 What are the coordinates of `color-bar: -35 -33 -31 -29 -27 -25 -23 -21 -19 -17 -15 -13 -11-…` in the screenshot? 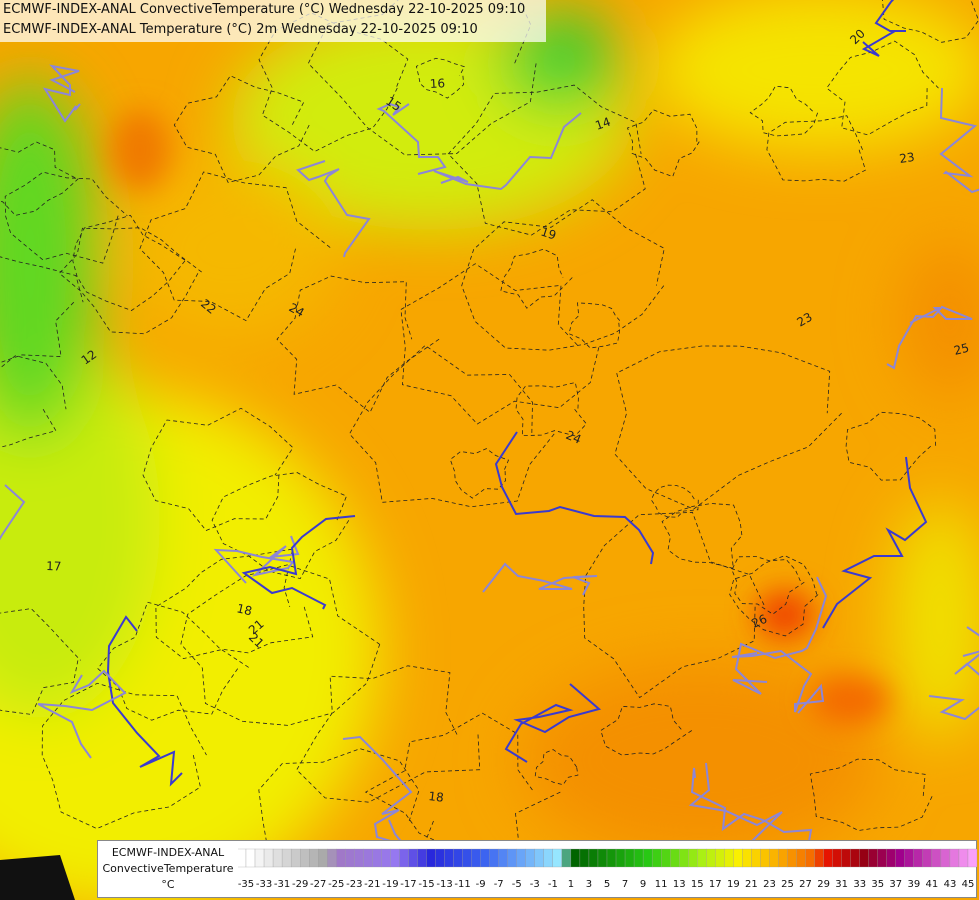 It's located at (608, 869).